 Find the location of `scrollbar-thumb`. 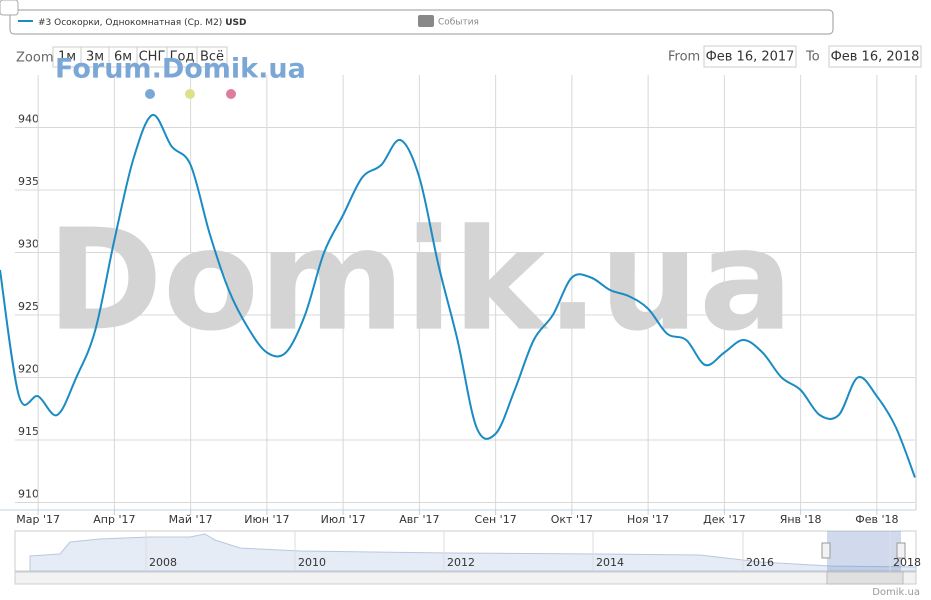

scrollbar-thumb is located at coordinates (865, 578).